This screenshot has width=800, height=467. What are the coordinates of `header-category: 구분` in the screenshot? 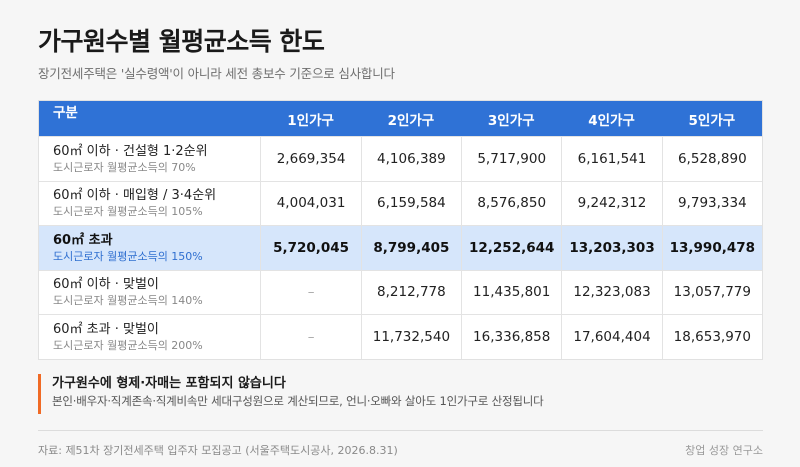 It's located at (65, 113).